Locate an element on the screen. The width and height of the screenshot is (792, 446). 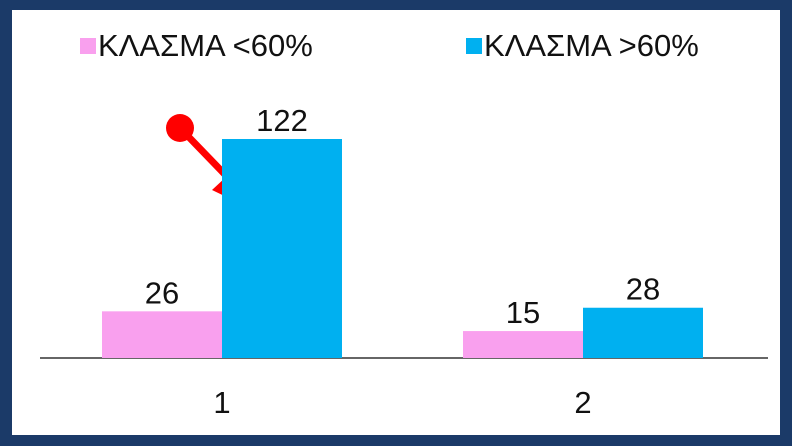
data-label: 26 is located at coordinates (162, 292).